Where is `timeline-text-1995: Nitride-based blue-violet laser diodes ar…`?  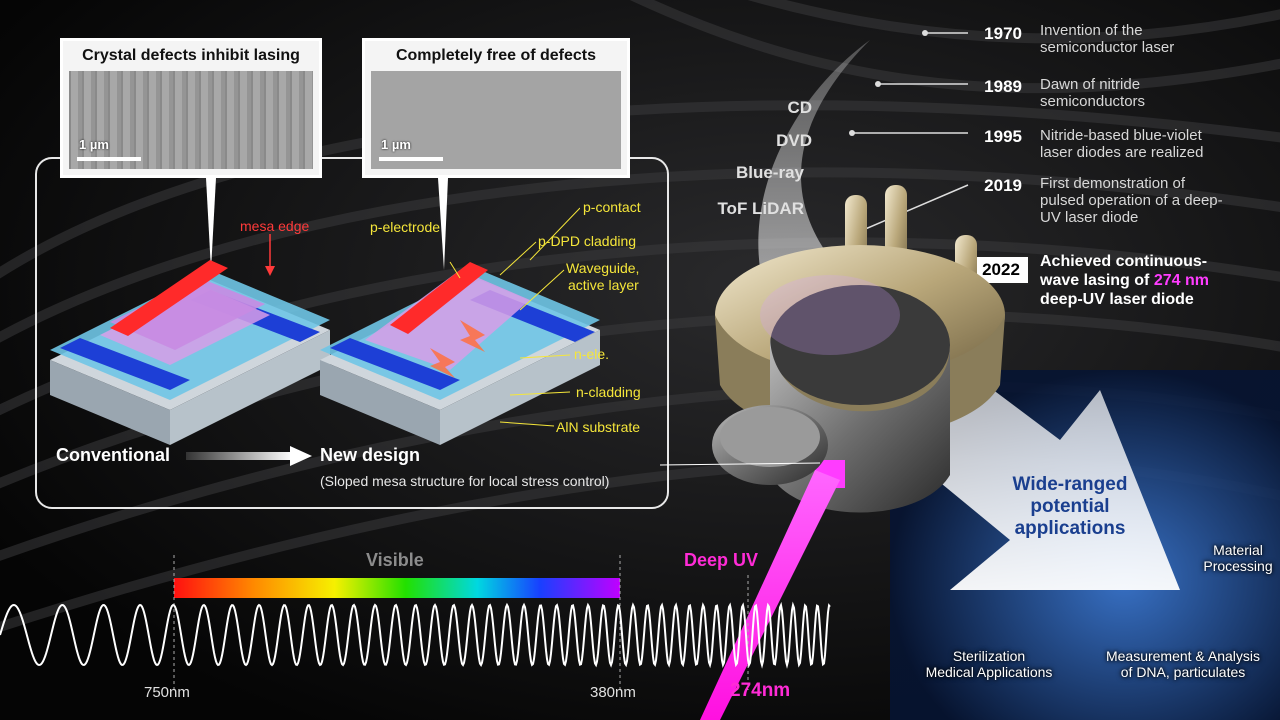 timeline-text-1995: Nitride-based blue-violet laser diodes ar… is located at coordinates (1122, 144).